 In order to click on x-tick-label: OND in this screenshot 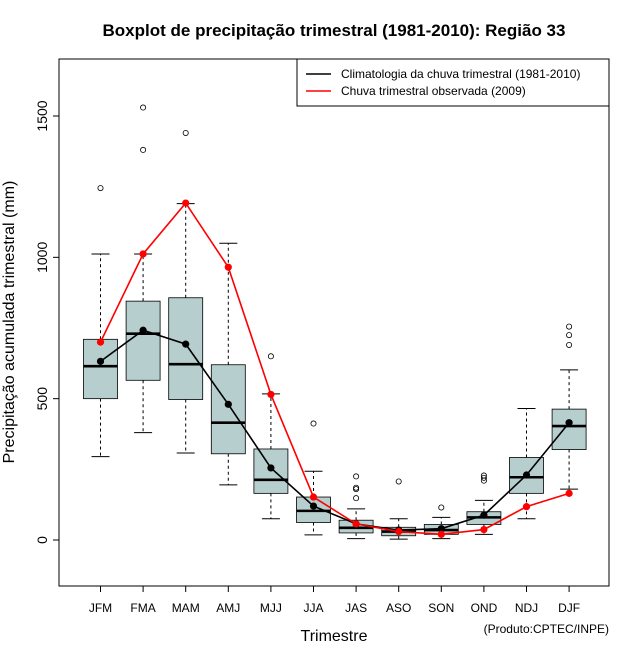, I will do `click(484, 608)`.